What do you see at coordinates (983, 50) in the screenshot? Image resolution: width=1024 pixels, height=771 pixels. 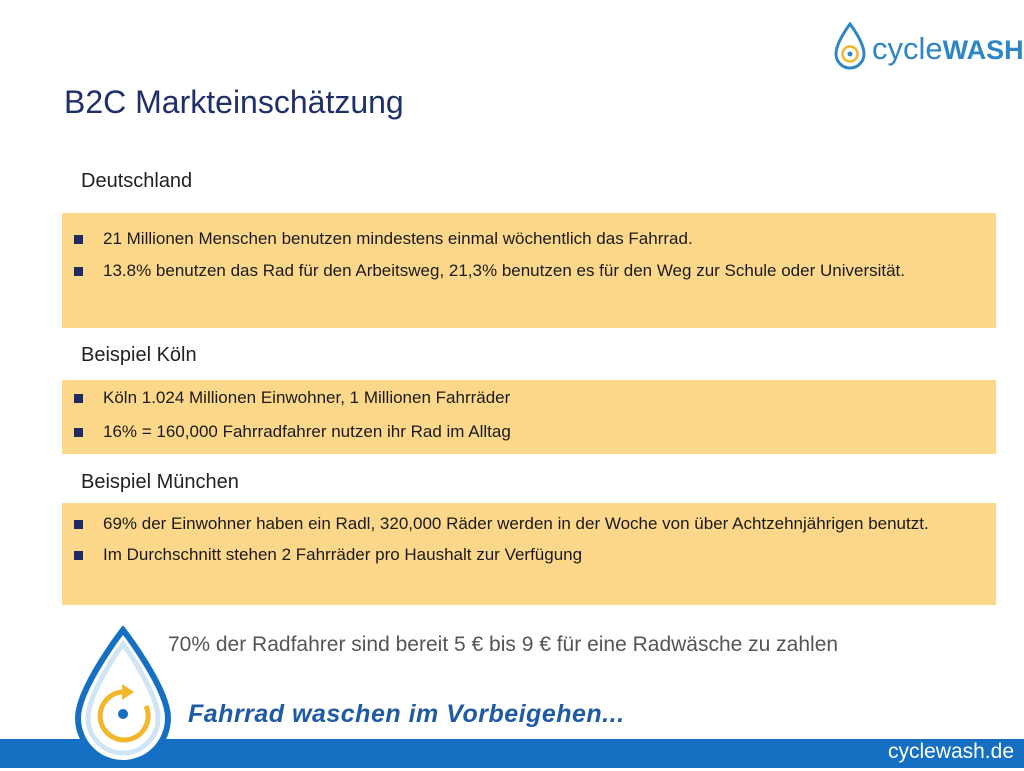 I see `logo-text-wash: WASH` at bounding box center [983, 50].